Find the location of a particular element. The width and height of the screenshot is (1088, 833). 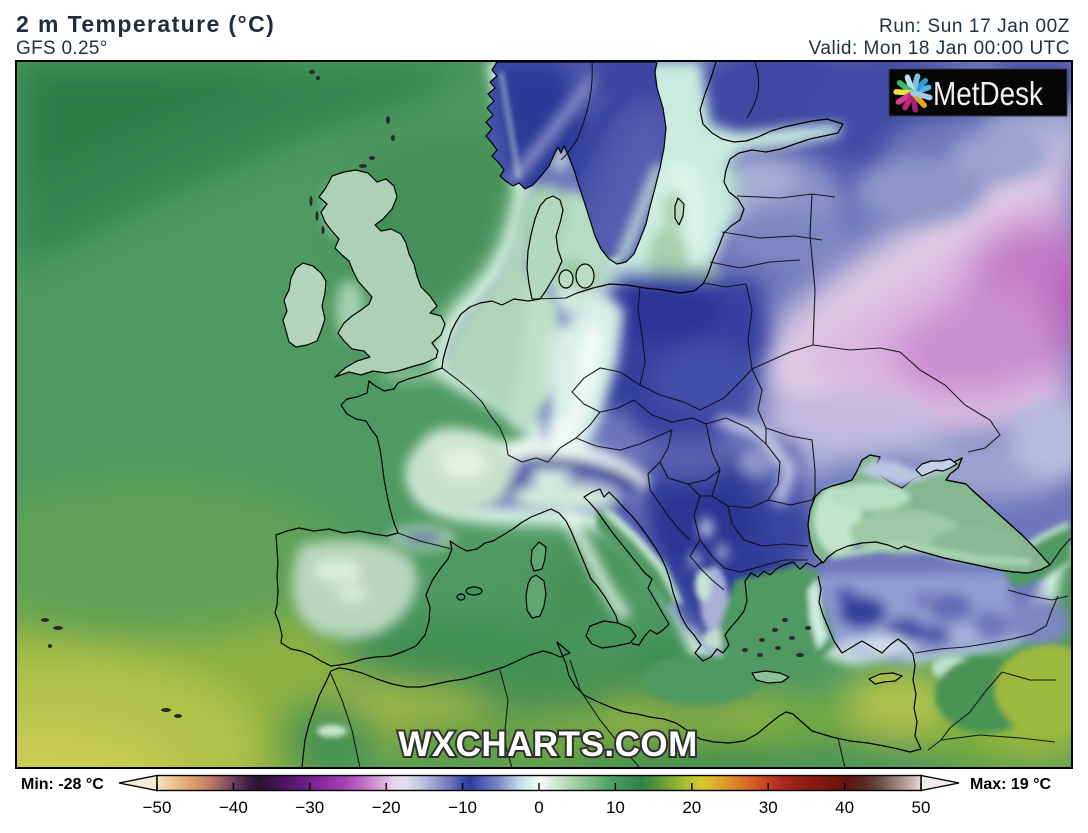

svg-text: −20 is located at coordinates (386, 807).